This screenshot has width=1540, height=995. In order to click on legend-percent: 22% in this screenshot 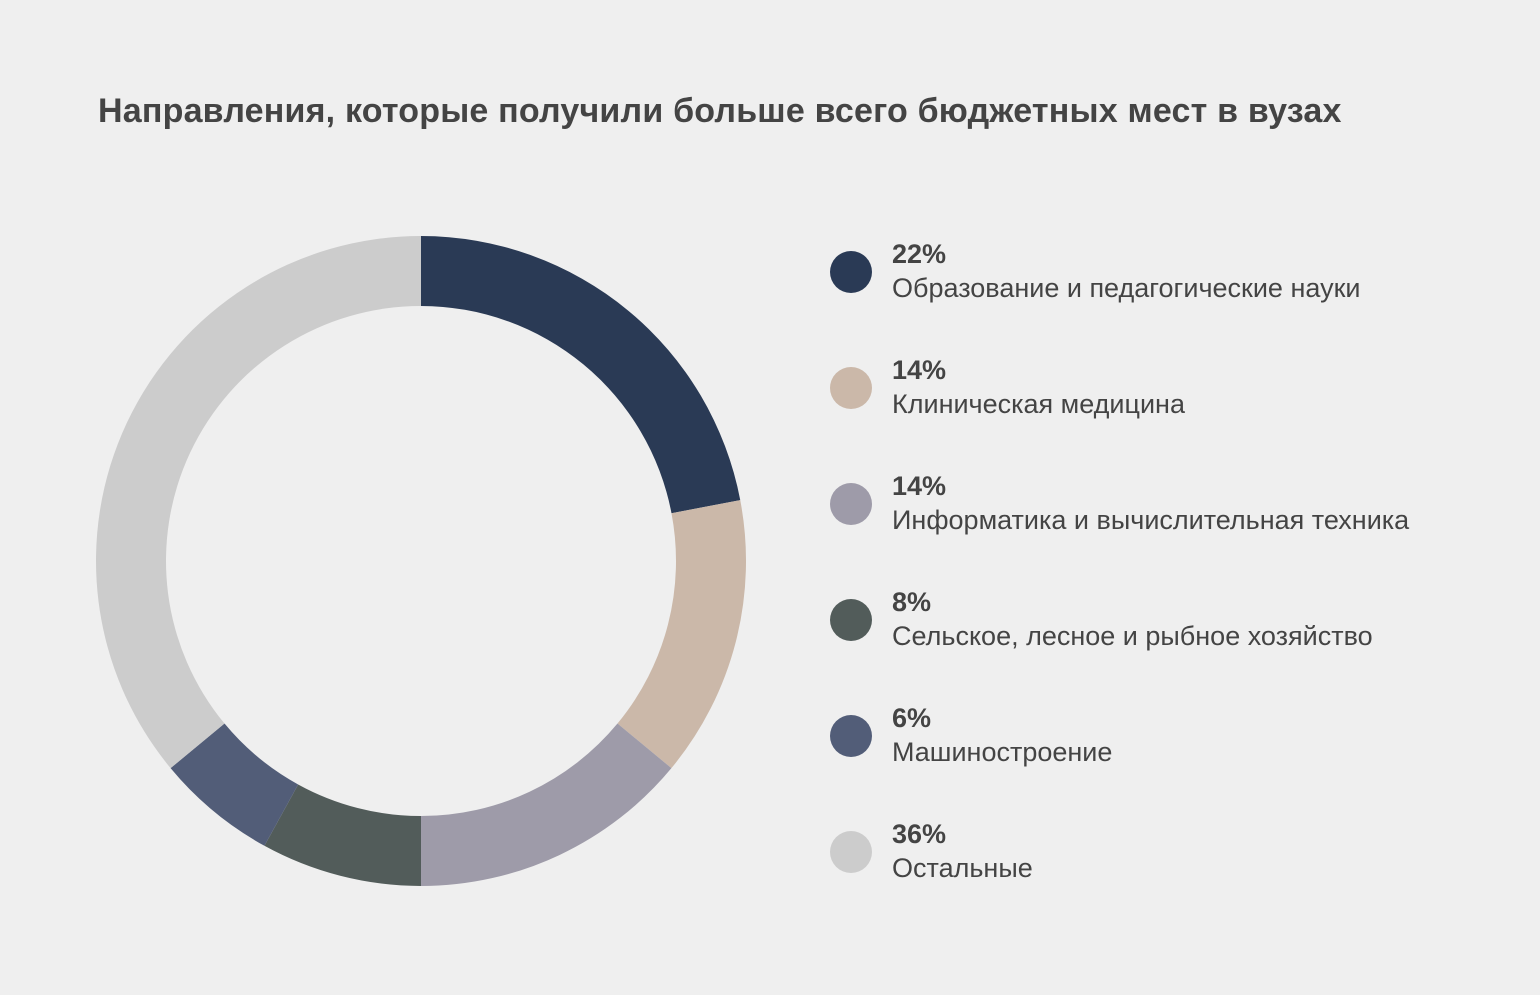, I will do `click(919, 254)`.